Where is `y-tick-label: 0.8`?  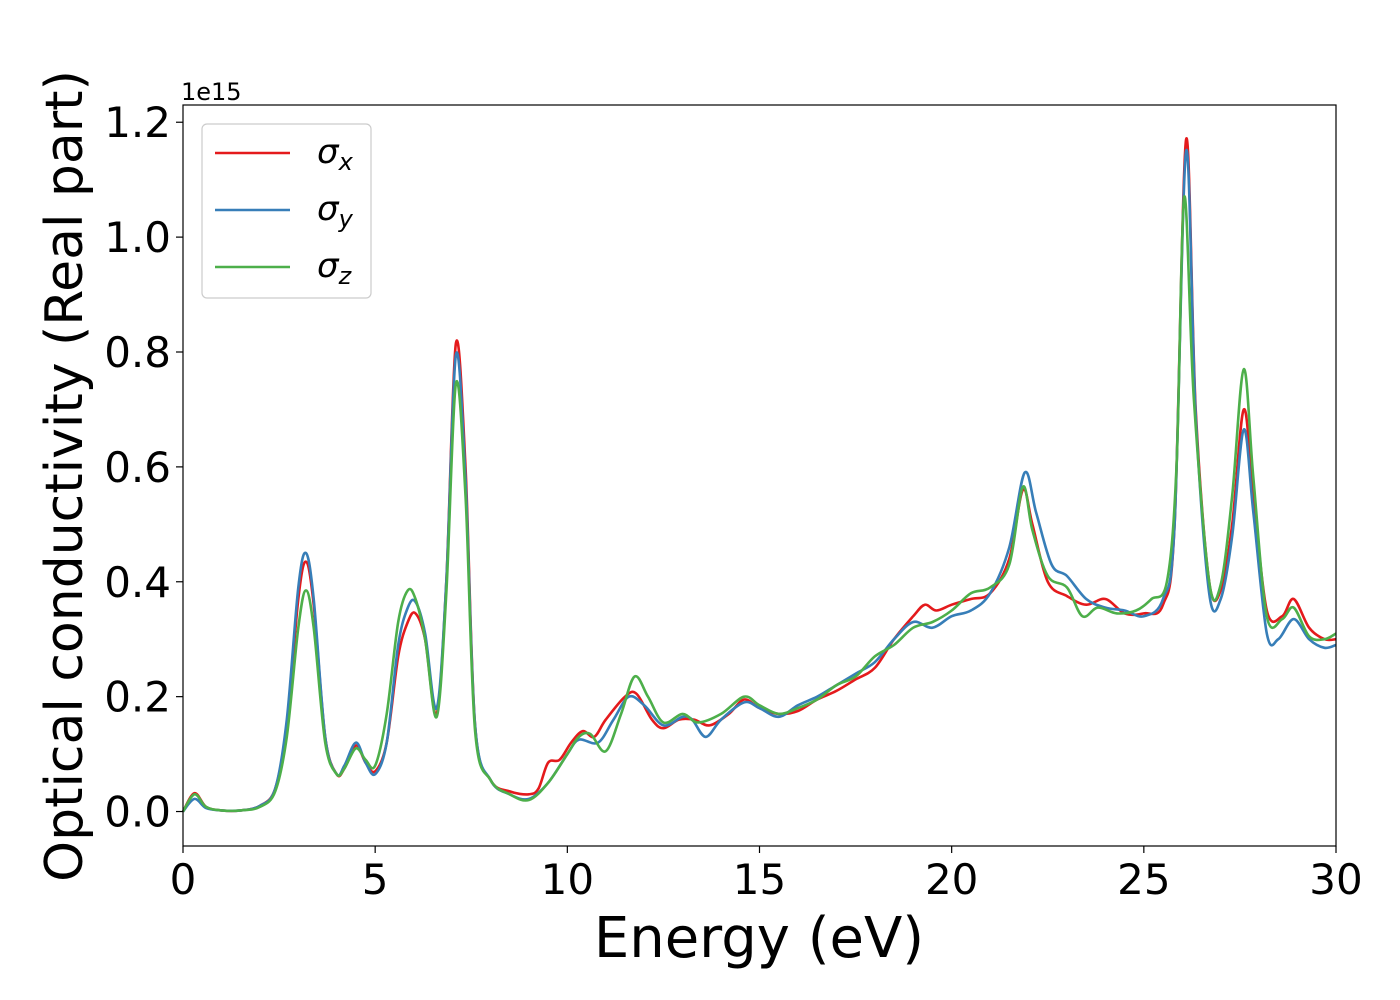
y-tick-label: 0.8 is located at coordinates (137, 352).